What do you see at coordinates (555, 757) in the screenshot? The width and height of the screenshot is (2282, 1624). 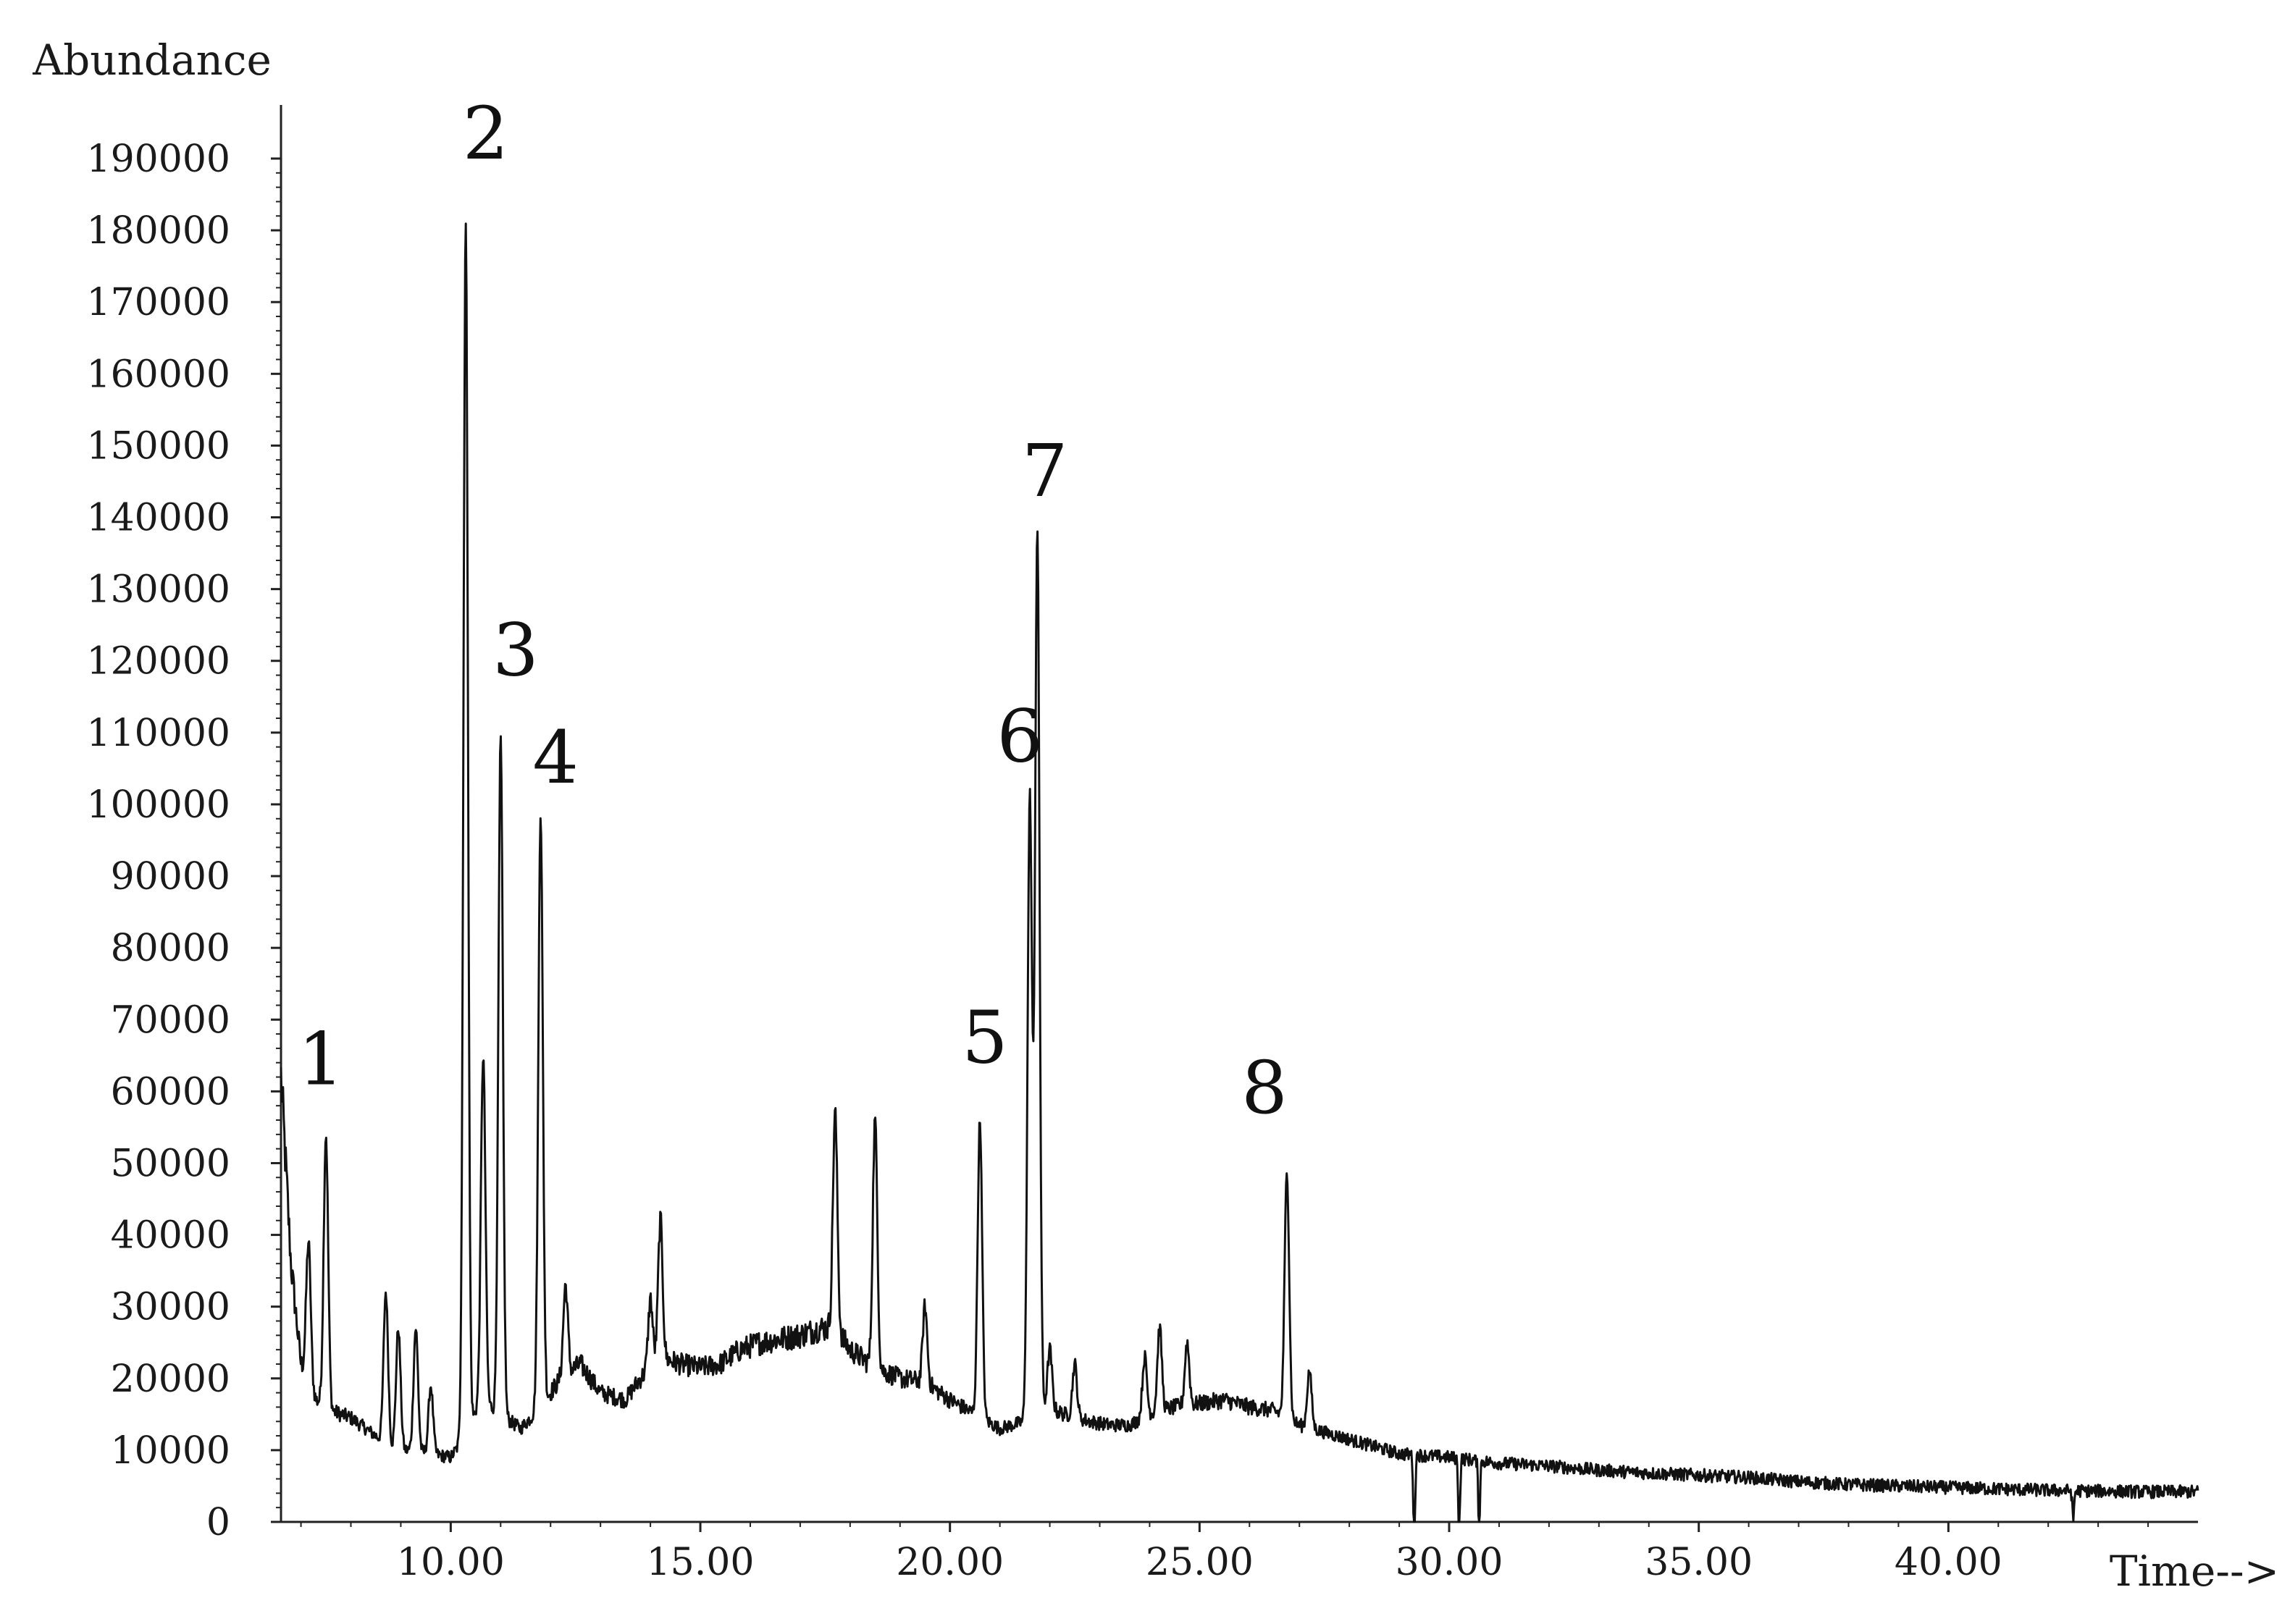 I see `peak-label-4: 4` at bounding box center [555, 757].